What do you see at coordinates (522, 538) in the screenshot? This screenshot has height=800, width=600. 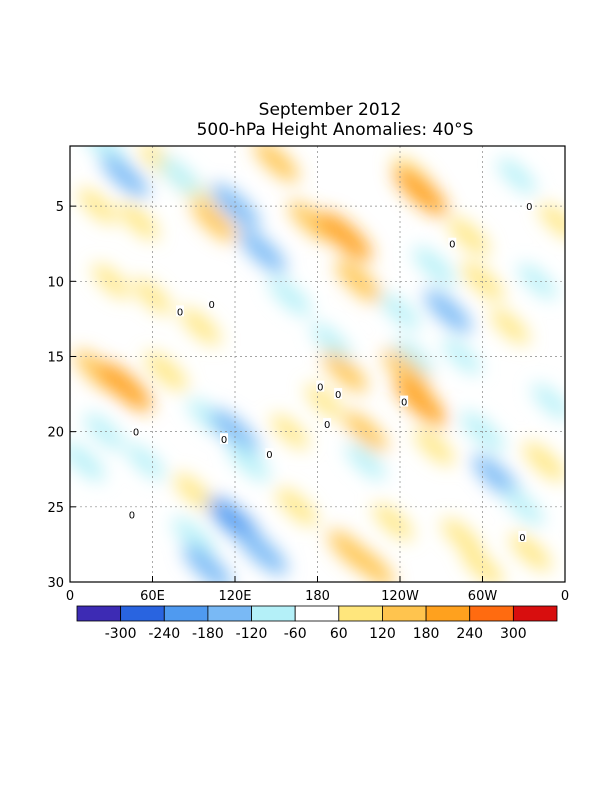 I see `contour-label-12: 0` at bounding box center [522, 538].